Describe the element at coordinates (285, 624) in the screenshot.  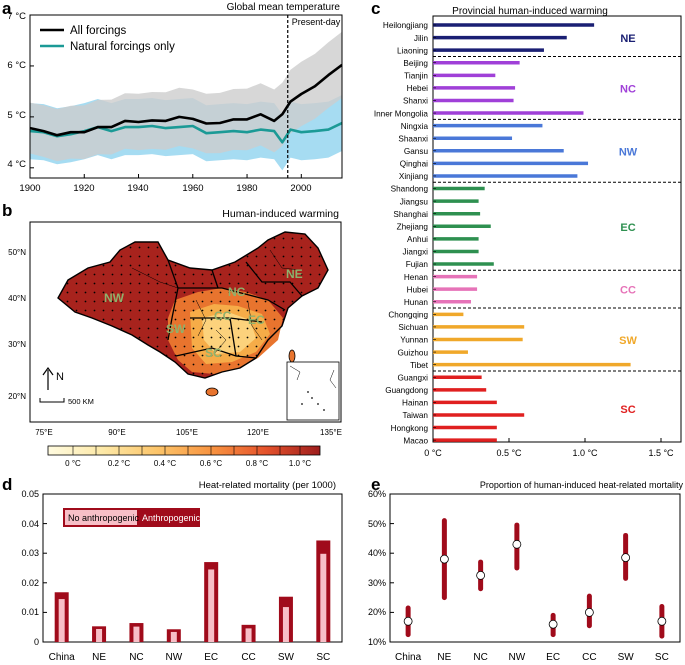
I see `bar-no-anthropogenic-sw` at that location.